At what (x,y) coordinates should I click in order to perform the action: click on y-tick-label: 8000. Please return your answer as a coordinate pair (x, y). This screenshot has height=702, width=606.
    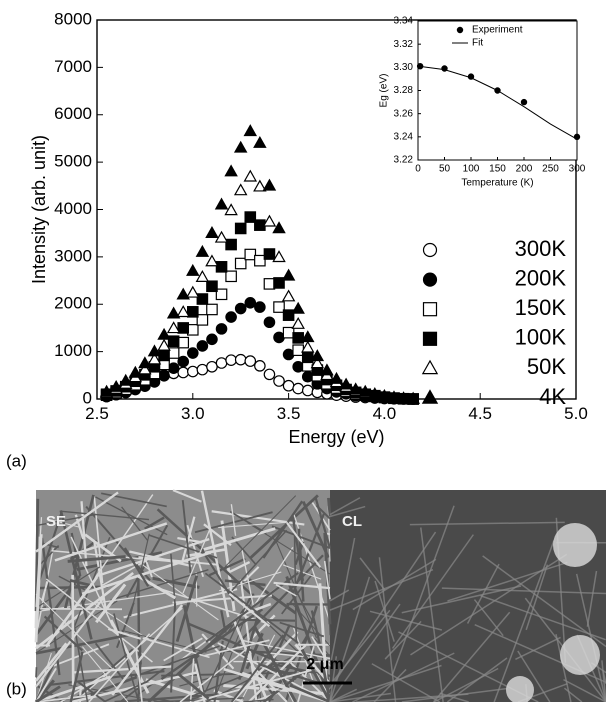
    Looking at the image, I should click on (73, 18).